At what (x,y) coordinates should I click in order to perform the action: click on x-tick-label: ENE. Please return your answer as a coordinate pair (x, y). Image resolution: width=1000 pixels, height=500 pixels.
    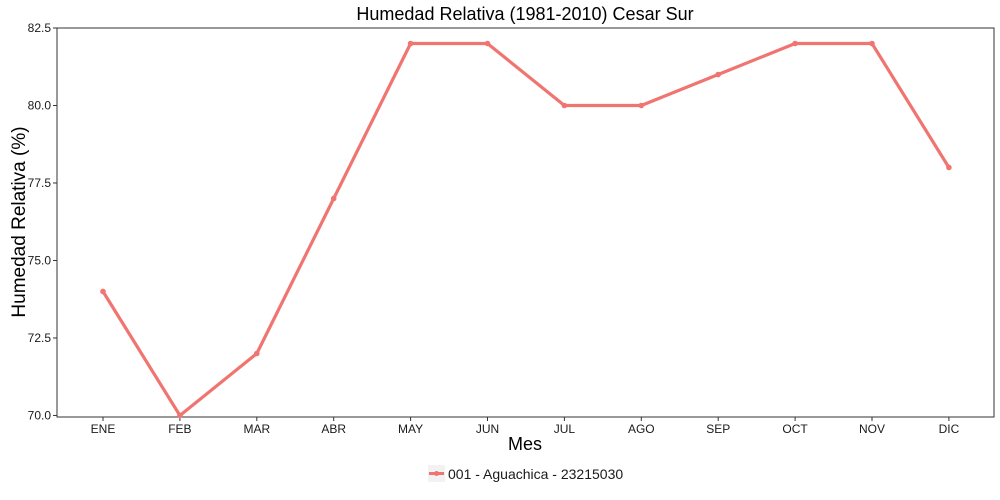
    Looking at the image, I should click on (103, 429).